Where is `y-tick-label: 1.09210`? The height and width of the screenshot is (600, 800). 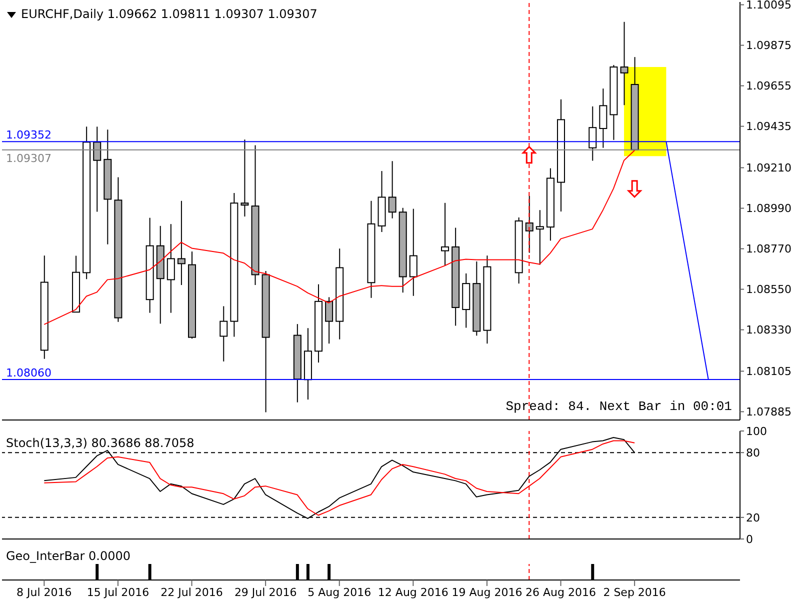 y-tick-label: 1.09210 is located at coordinates (769, 168).